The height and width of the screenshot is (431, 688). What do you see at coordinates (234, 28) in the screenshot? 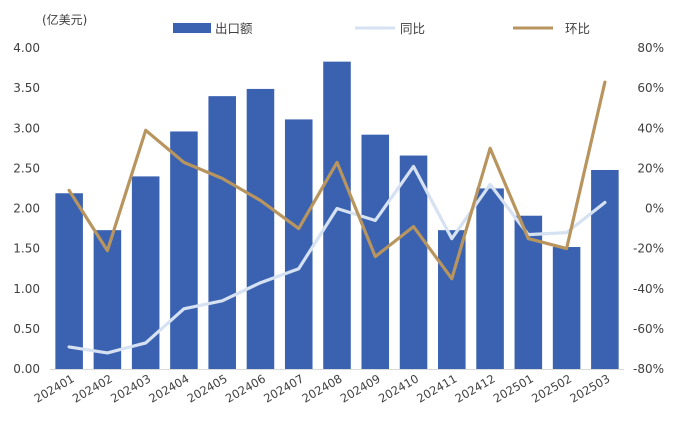
I see `legend-label: 出口额` at bounding box center [234, 28].